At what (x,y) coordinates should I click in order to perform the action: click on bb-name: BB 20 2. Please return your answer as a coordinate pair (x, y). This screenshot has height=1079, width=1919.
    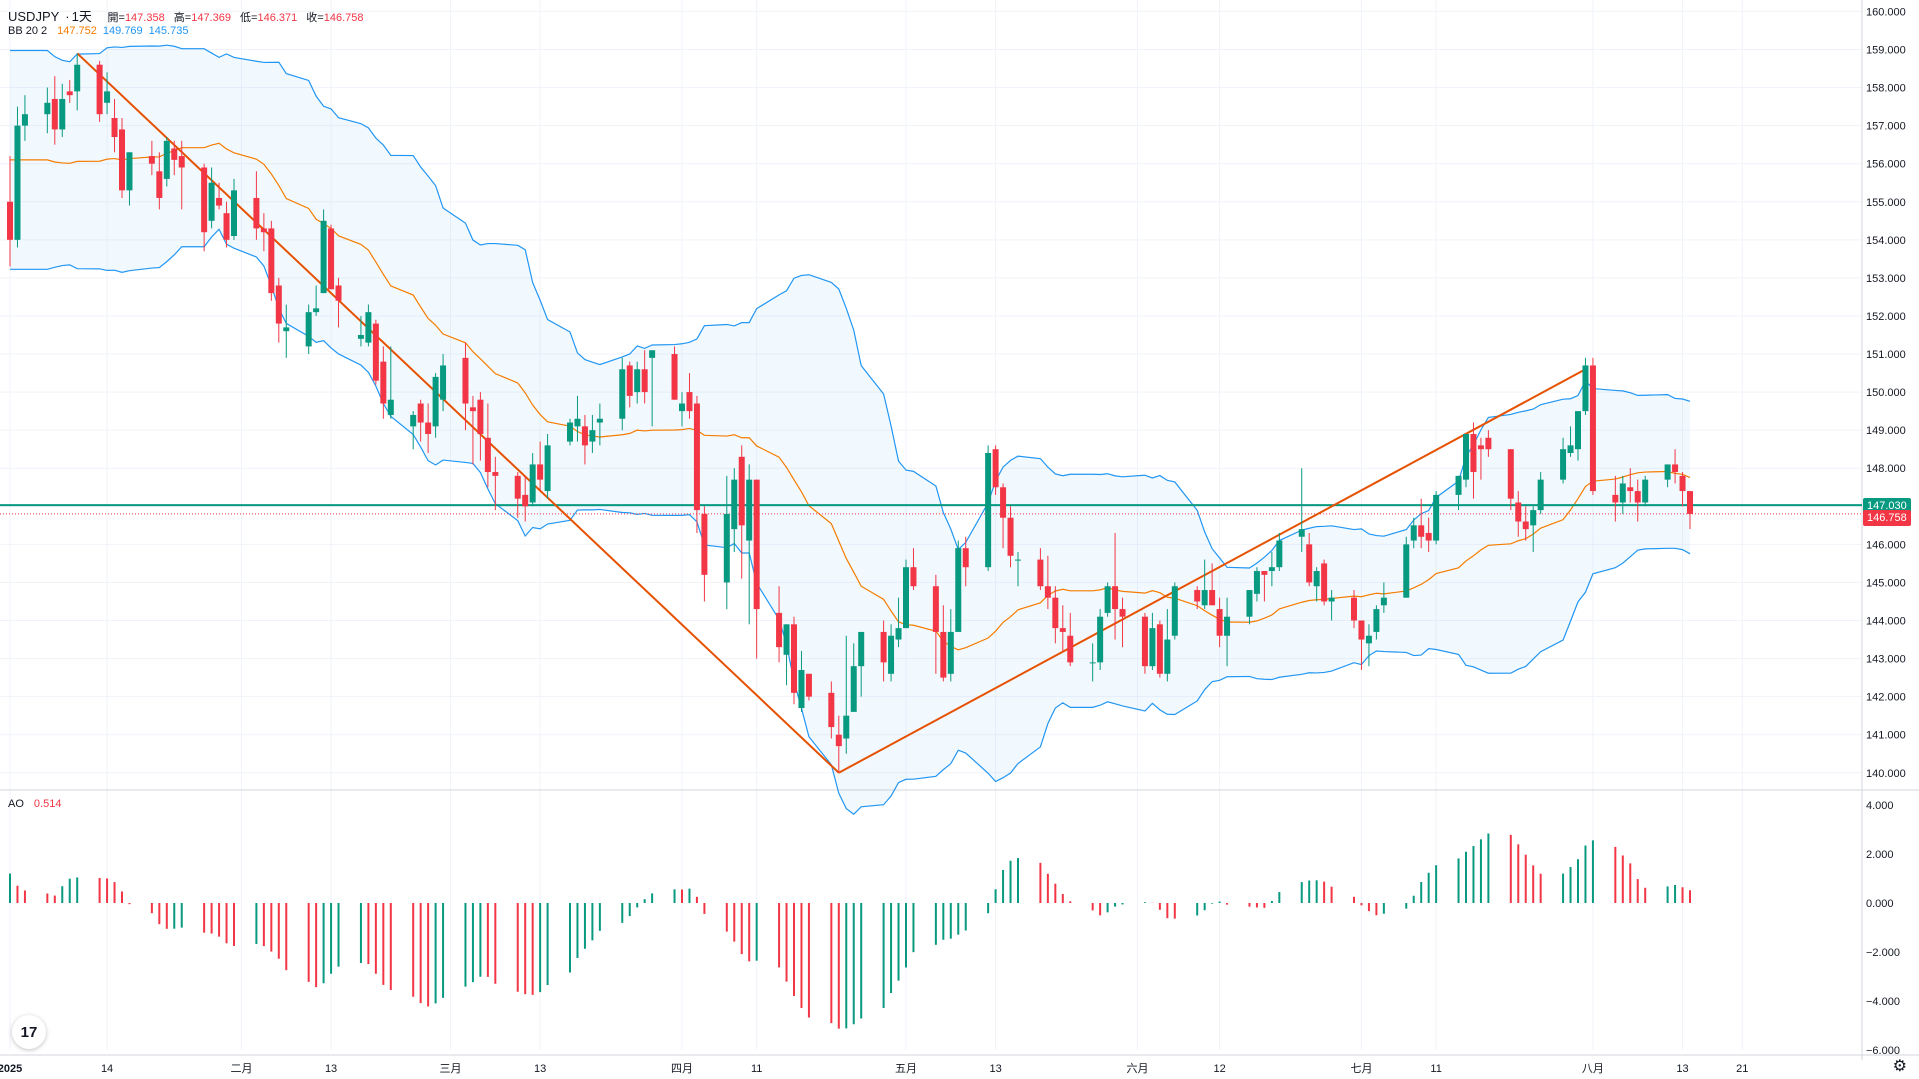
    Looking at the image, I should click on (28, 31).